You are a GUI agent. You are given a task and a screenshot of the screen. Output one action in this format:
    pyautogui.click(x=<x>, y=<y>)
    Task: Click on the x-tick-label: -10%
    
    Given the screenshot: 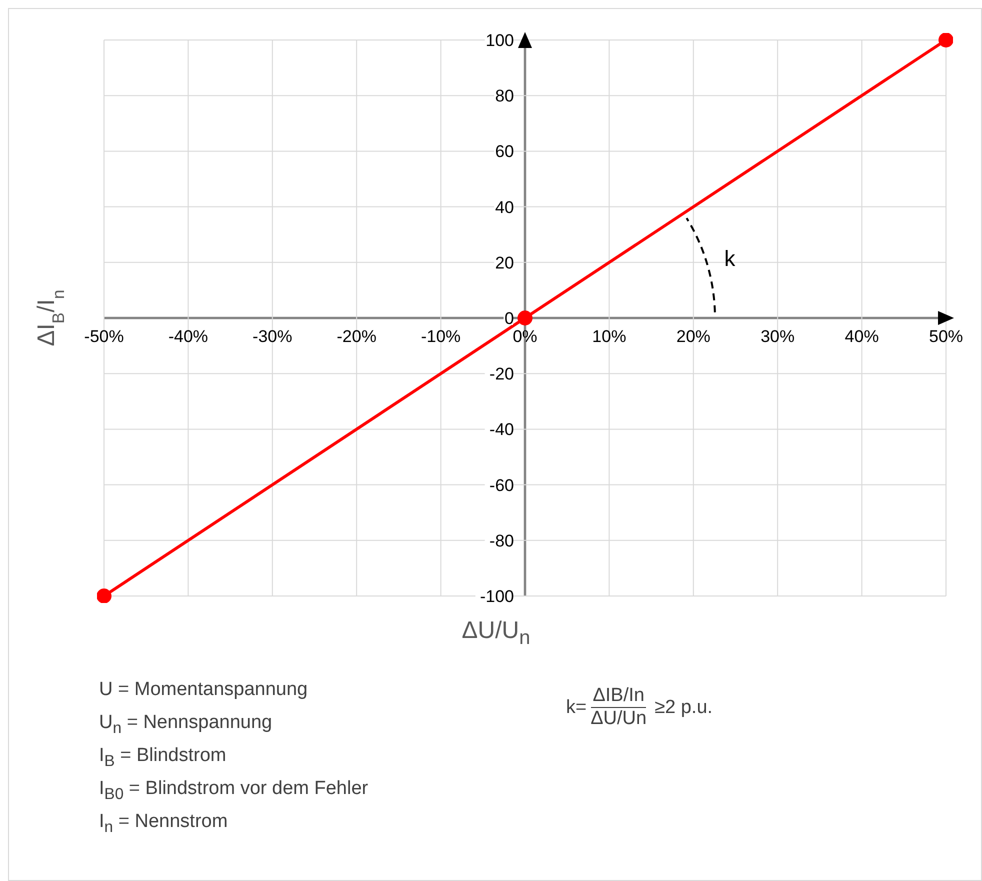 What is the action you would take?
    pyautogui.click(x=440, y=336)
    